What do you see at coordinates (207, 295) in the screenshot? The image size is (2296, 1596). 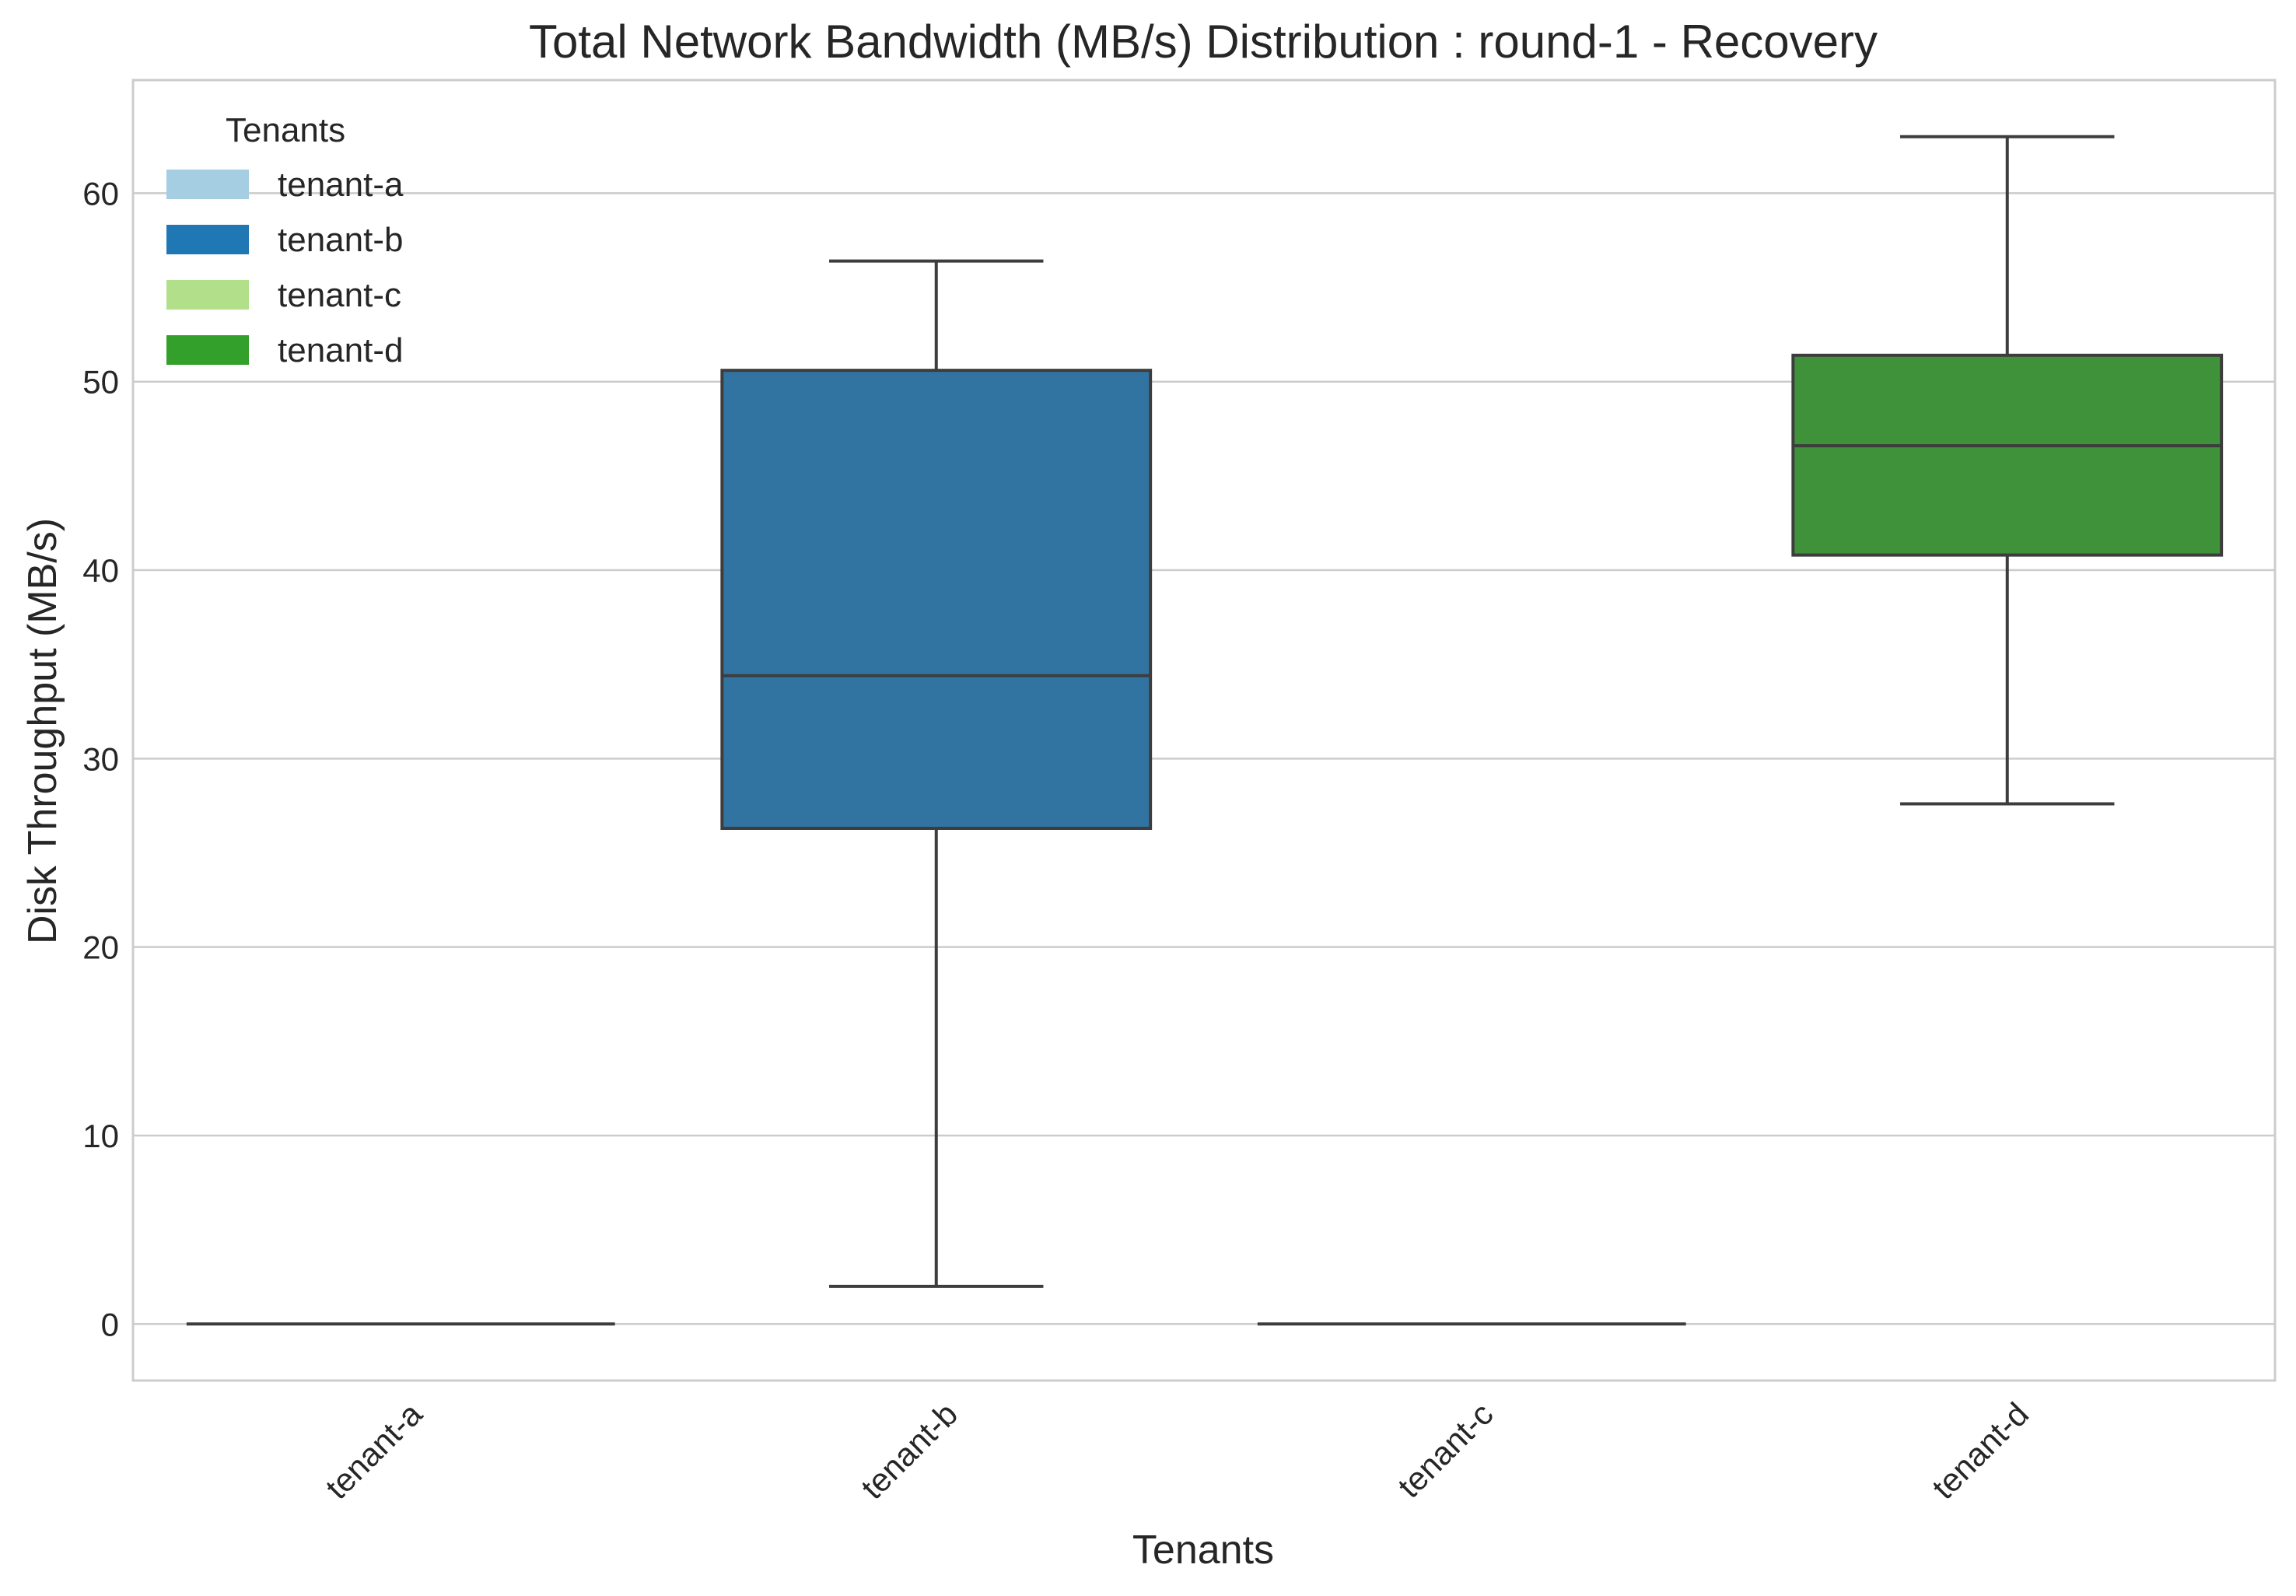 I see `legend-swatch-tenant-c` at bounding box center [207, 295].